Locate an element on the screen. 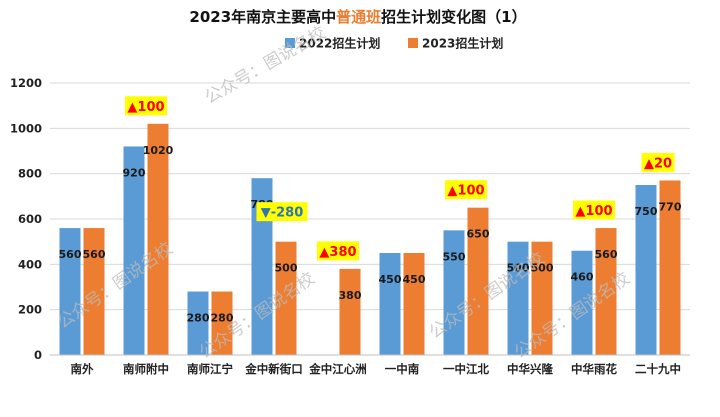 The image size is (720, 417). data-label: 770 is located at coordinates (670, 206).